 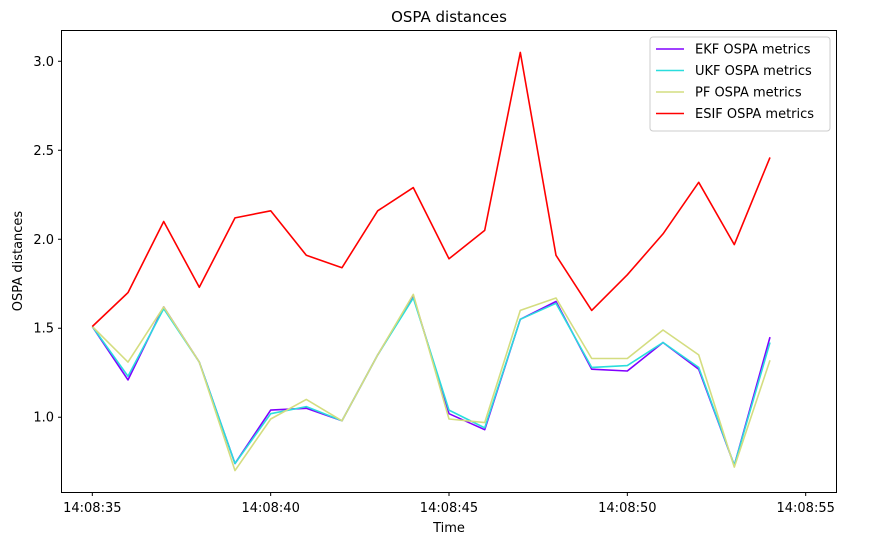 I want to click on x-axis: 14:08:35 14:08:40 14:08:45 14:08:50 14:08:55, so click(x=449, y=504).